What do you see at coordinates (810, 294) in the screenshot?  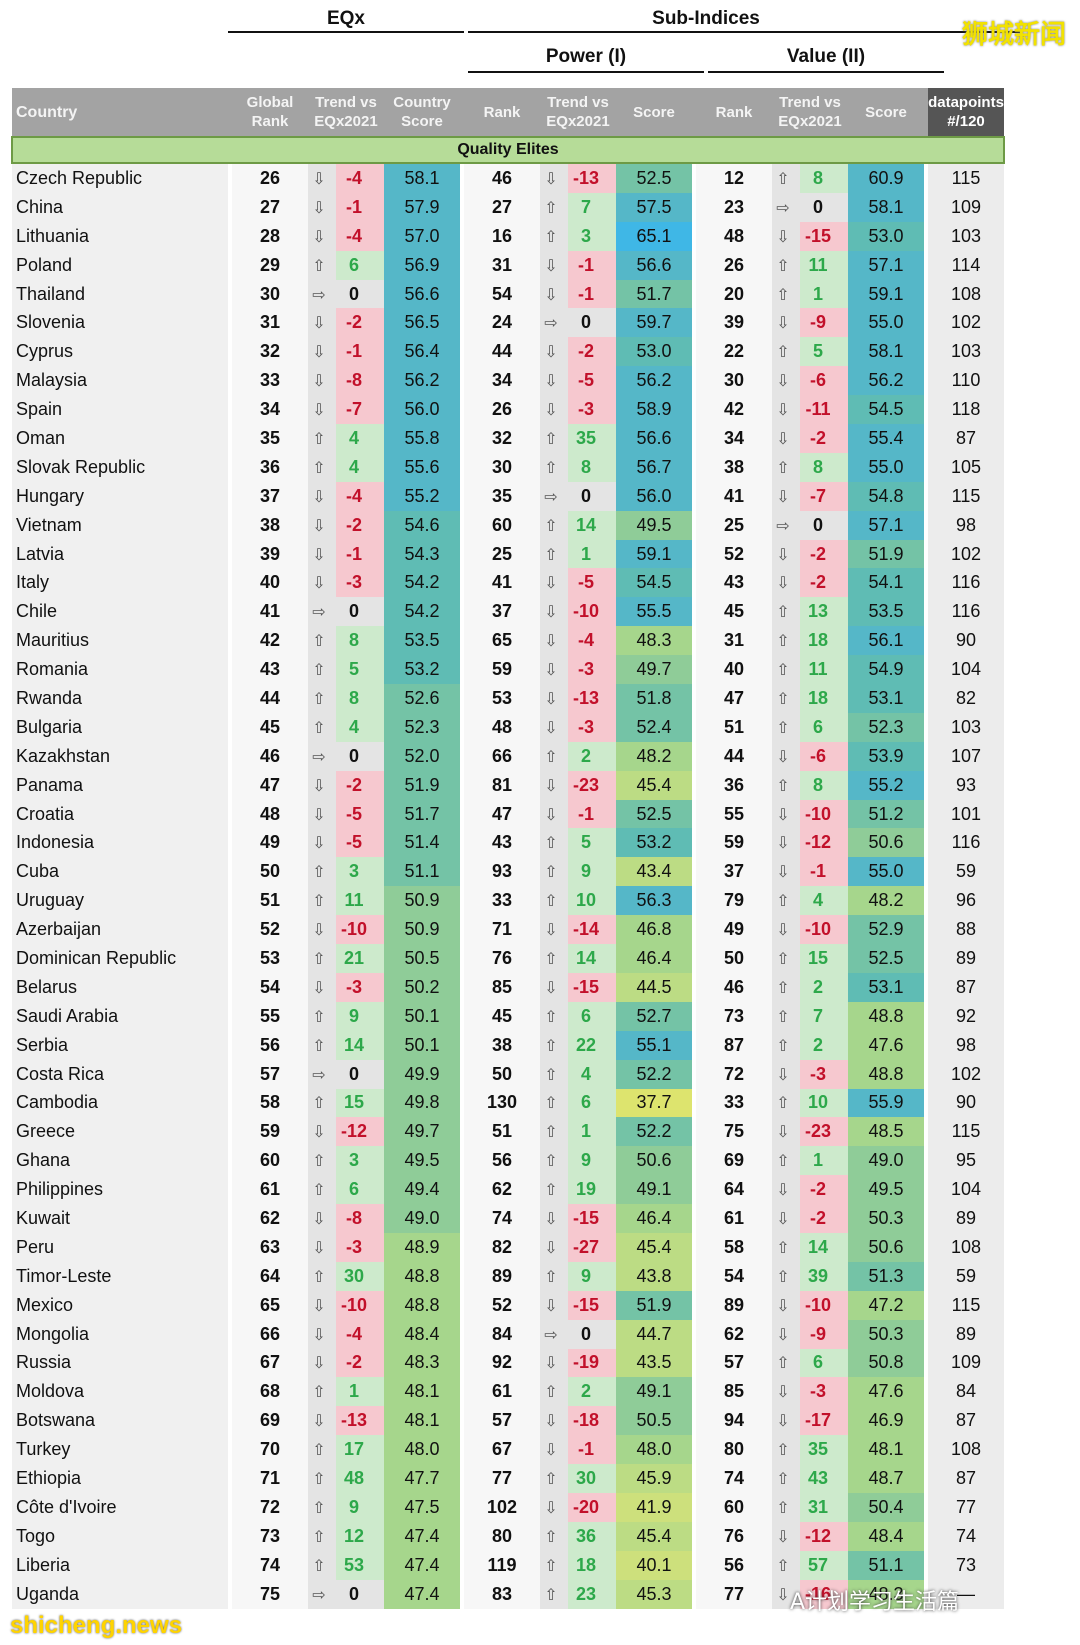 I see `value-trend: ⇧ 1` at bounding box center [810, 294].